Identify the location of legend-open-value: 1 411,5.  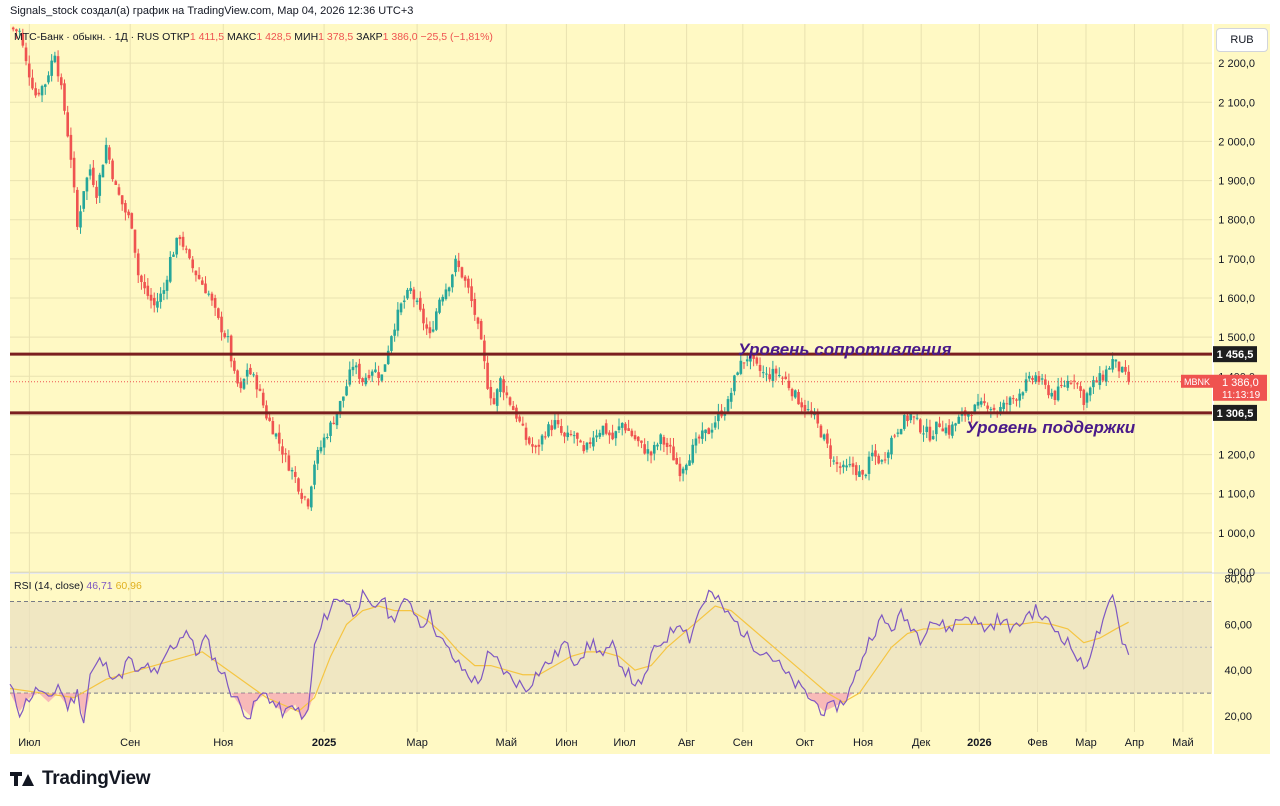
(208, 37).